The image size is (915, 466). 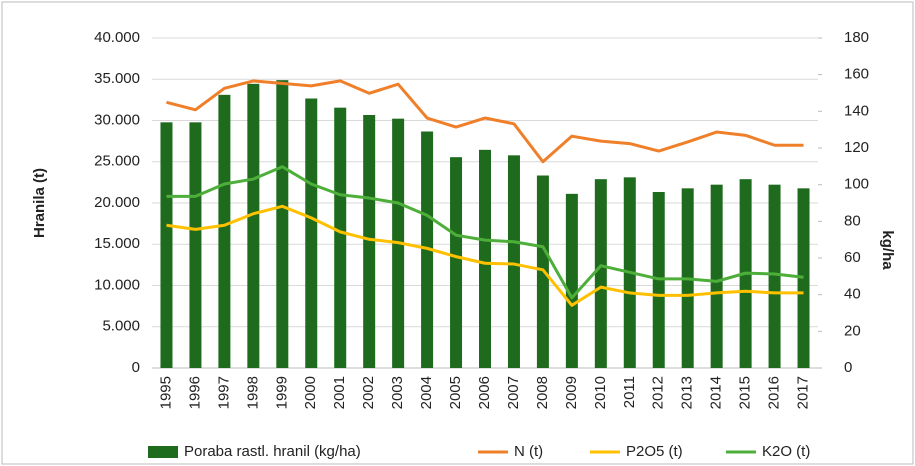 I want to click on x-tick-label: 2000, so click(x=310, y=392).